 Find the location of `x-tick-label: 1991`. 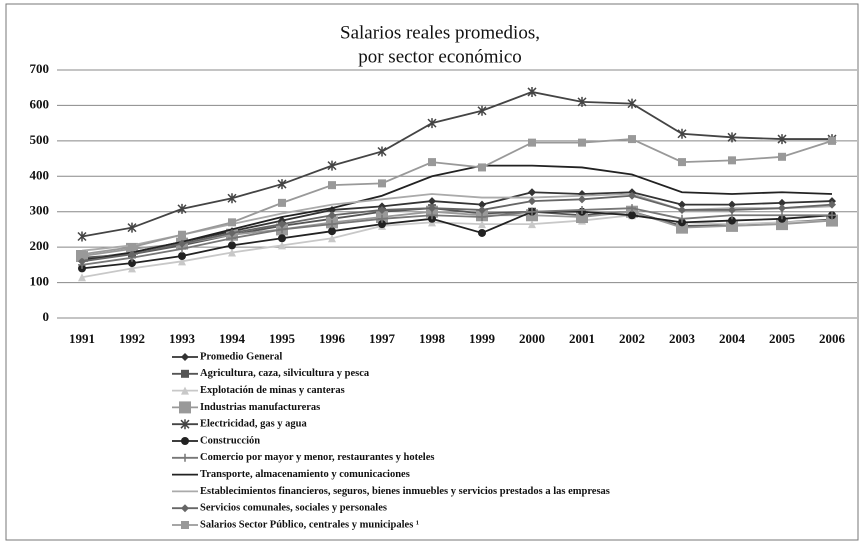

x-tick-label: 1991 is located at coordinates (82, 338).